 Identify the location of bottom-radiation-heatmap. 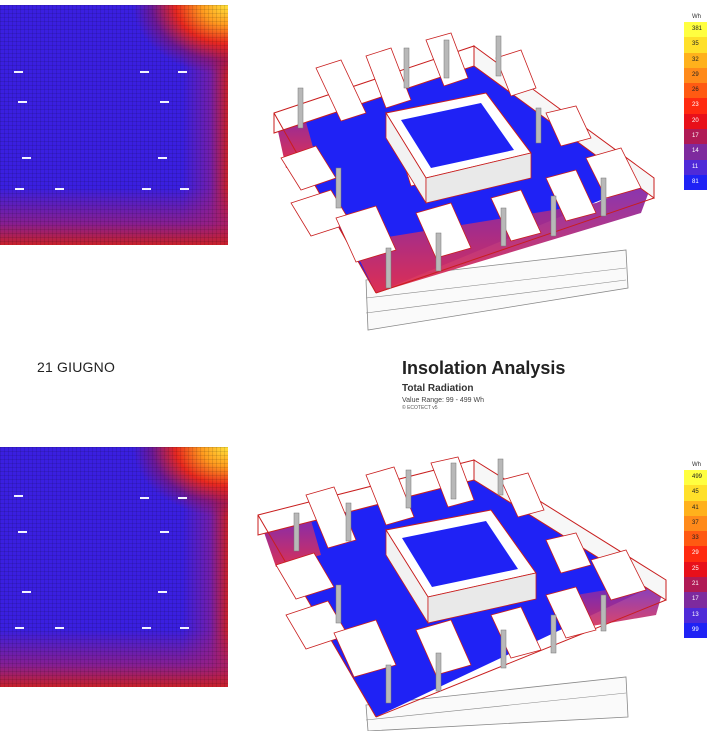
(114, 567).